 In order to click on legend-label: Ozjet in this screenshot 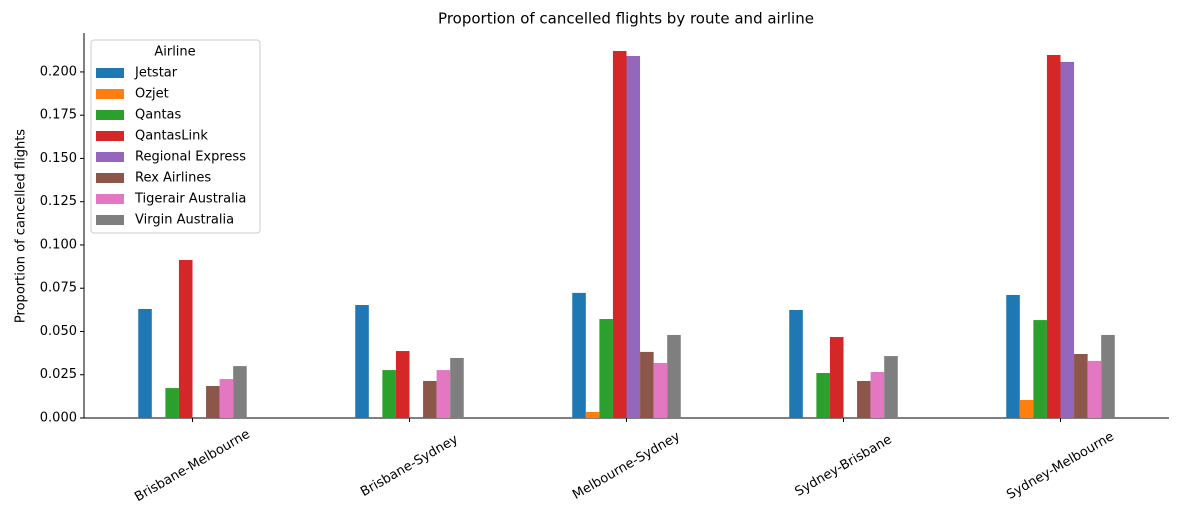, I will do `click(152, 94)`.